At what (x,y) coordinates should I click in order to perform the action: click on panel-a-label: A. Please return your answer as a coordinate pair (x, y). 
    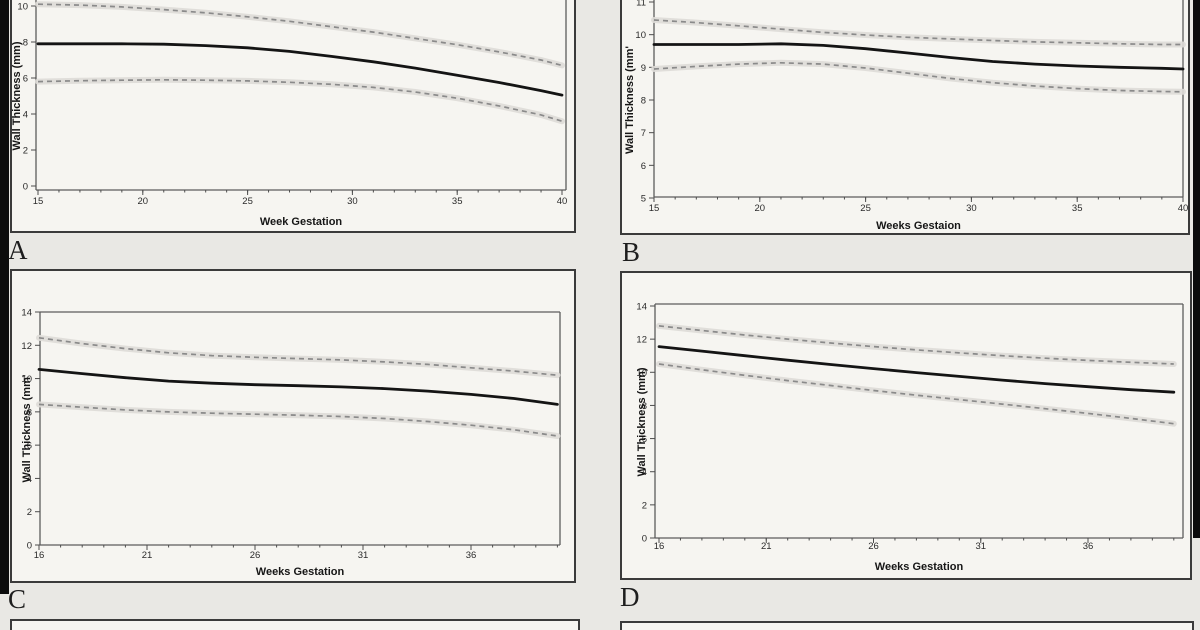
    Looking at the image, I should click on (18, 250).